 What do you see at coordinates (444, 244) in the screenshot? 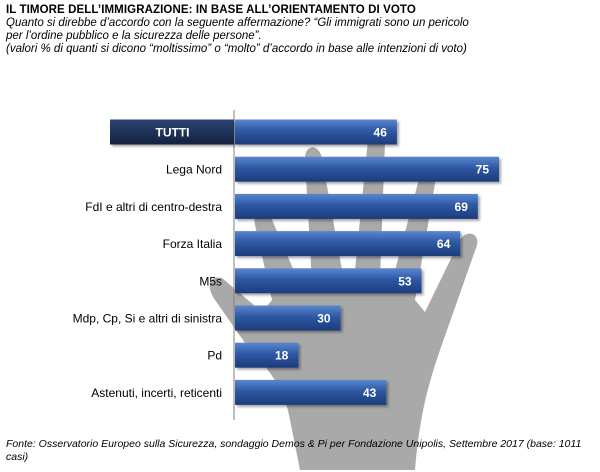
I see `value-label: 64` at bounding box center [444, 244].